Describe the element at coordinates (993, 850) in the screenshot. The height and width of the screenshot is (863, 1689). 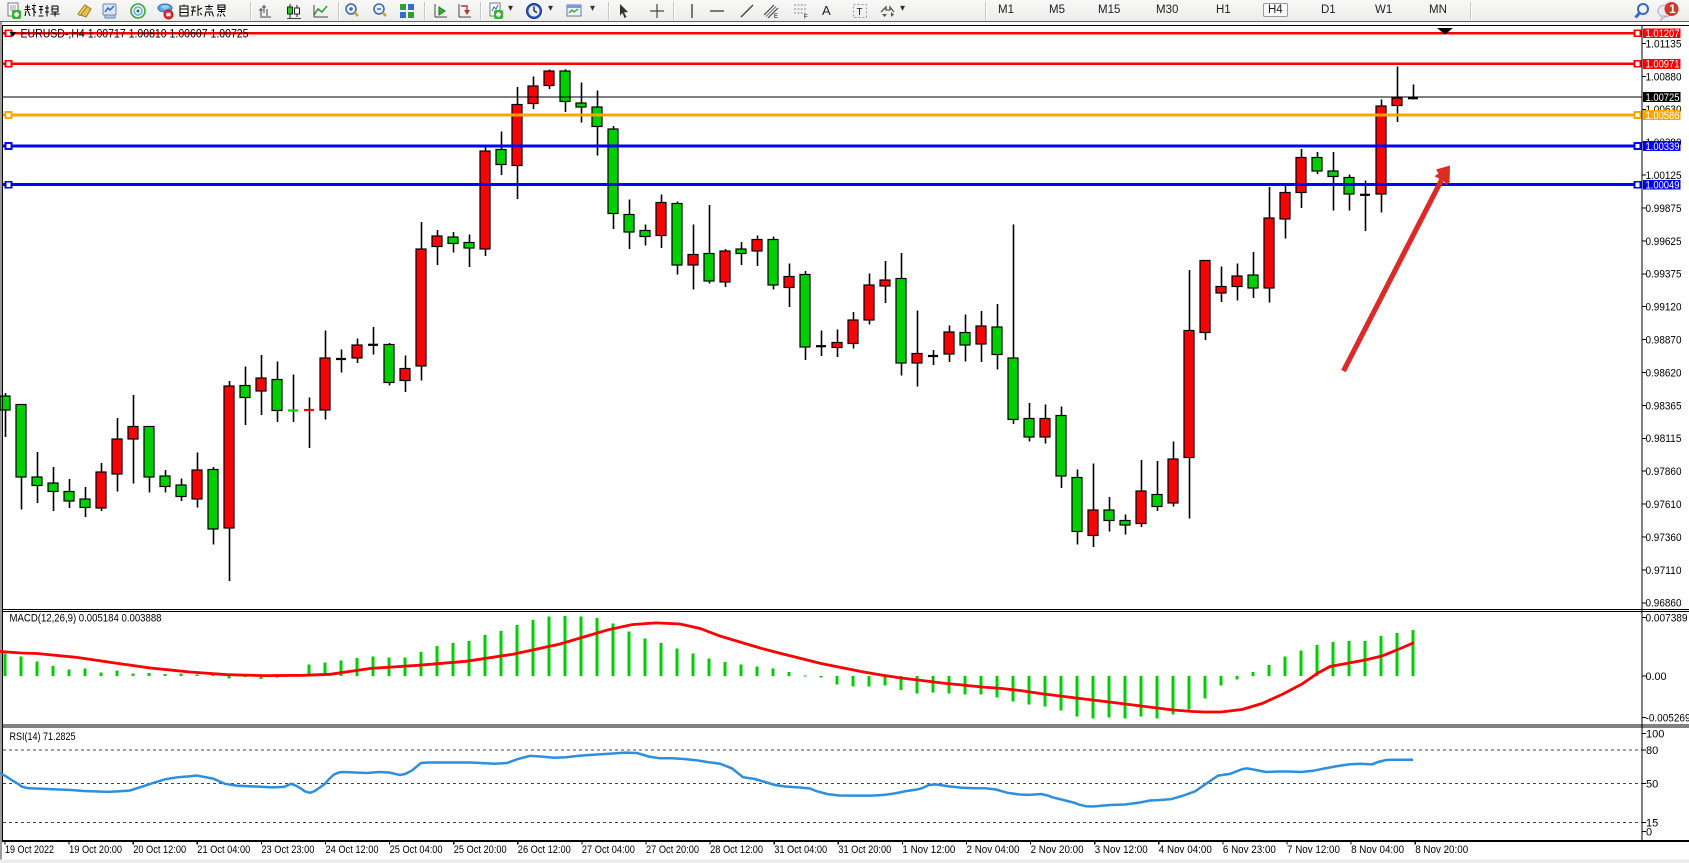
I see `svg-text: 2 Nov 04:00` at that location.